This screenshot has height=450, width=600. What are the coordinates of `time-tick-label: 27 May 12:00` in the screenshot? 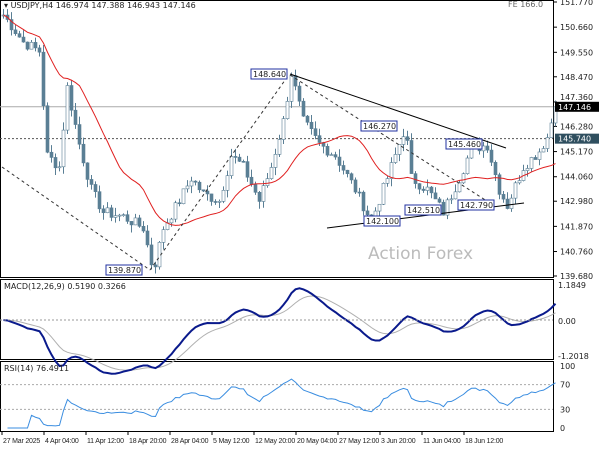 It's located at (359, 441).